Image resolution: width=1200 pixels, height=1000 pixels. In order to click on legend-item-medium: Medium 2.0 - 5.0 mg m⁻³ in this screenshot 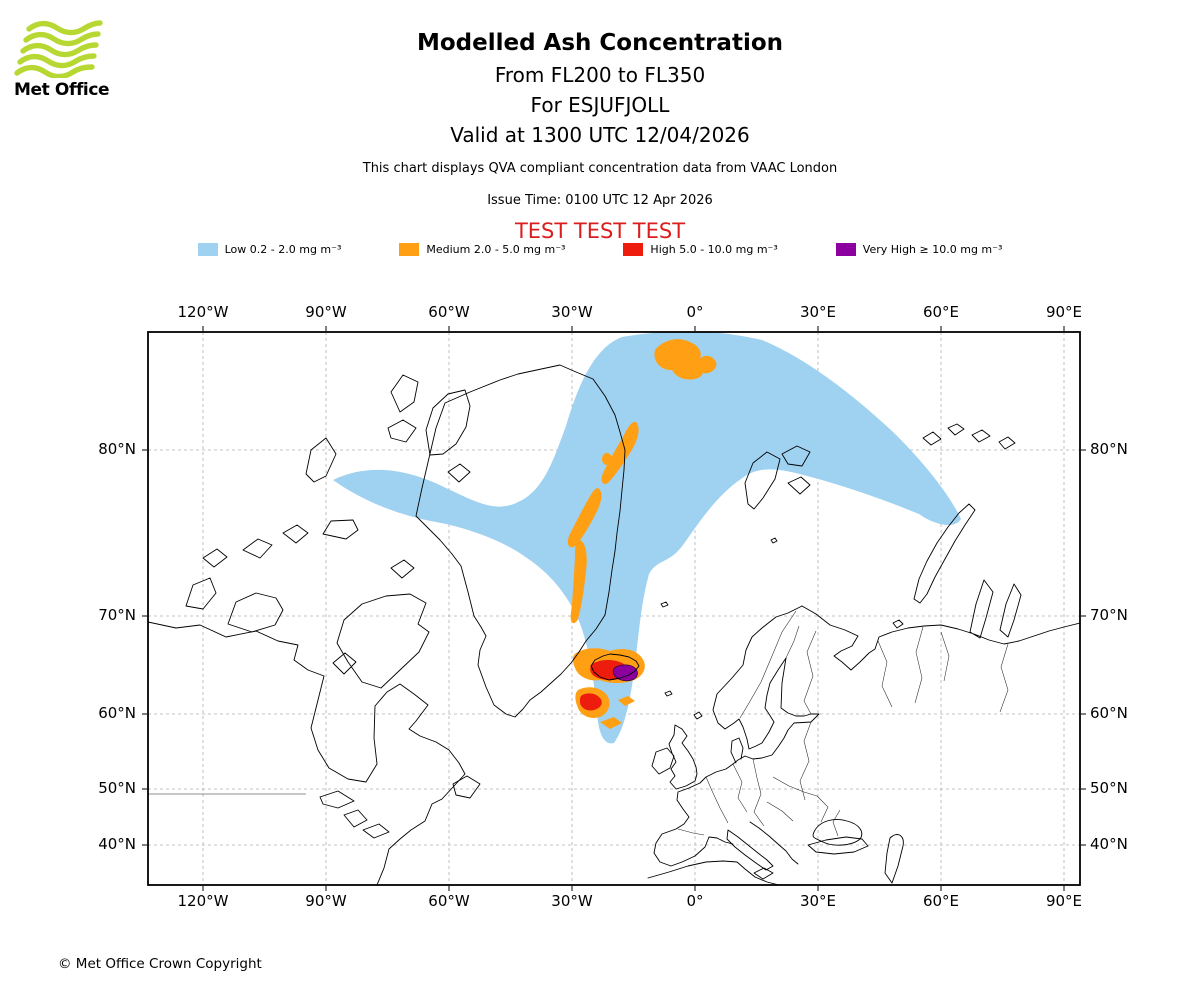, I will do `click(482, 249)`.